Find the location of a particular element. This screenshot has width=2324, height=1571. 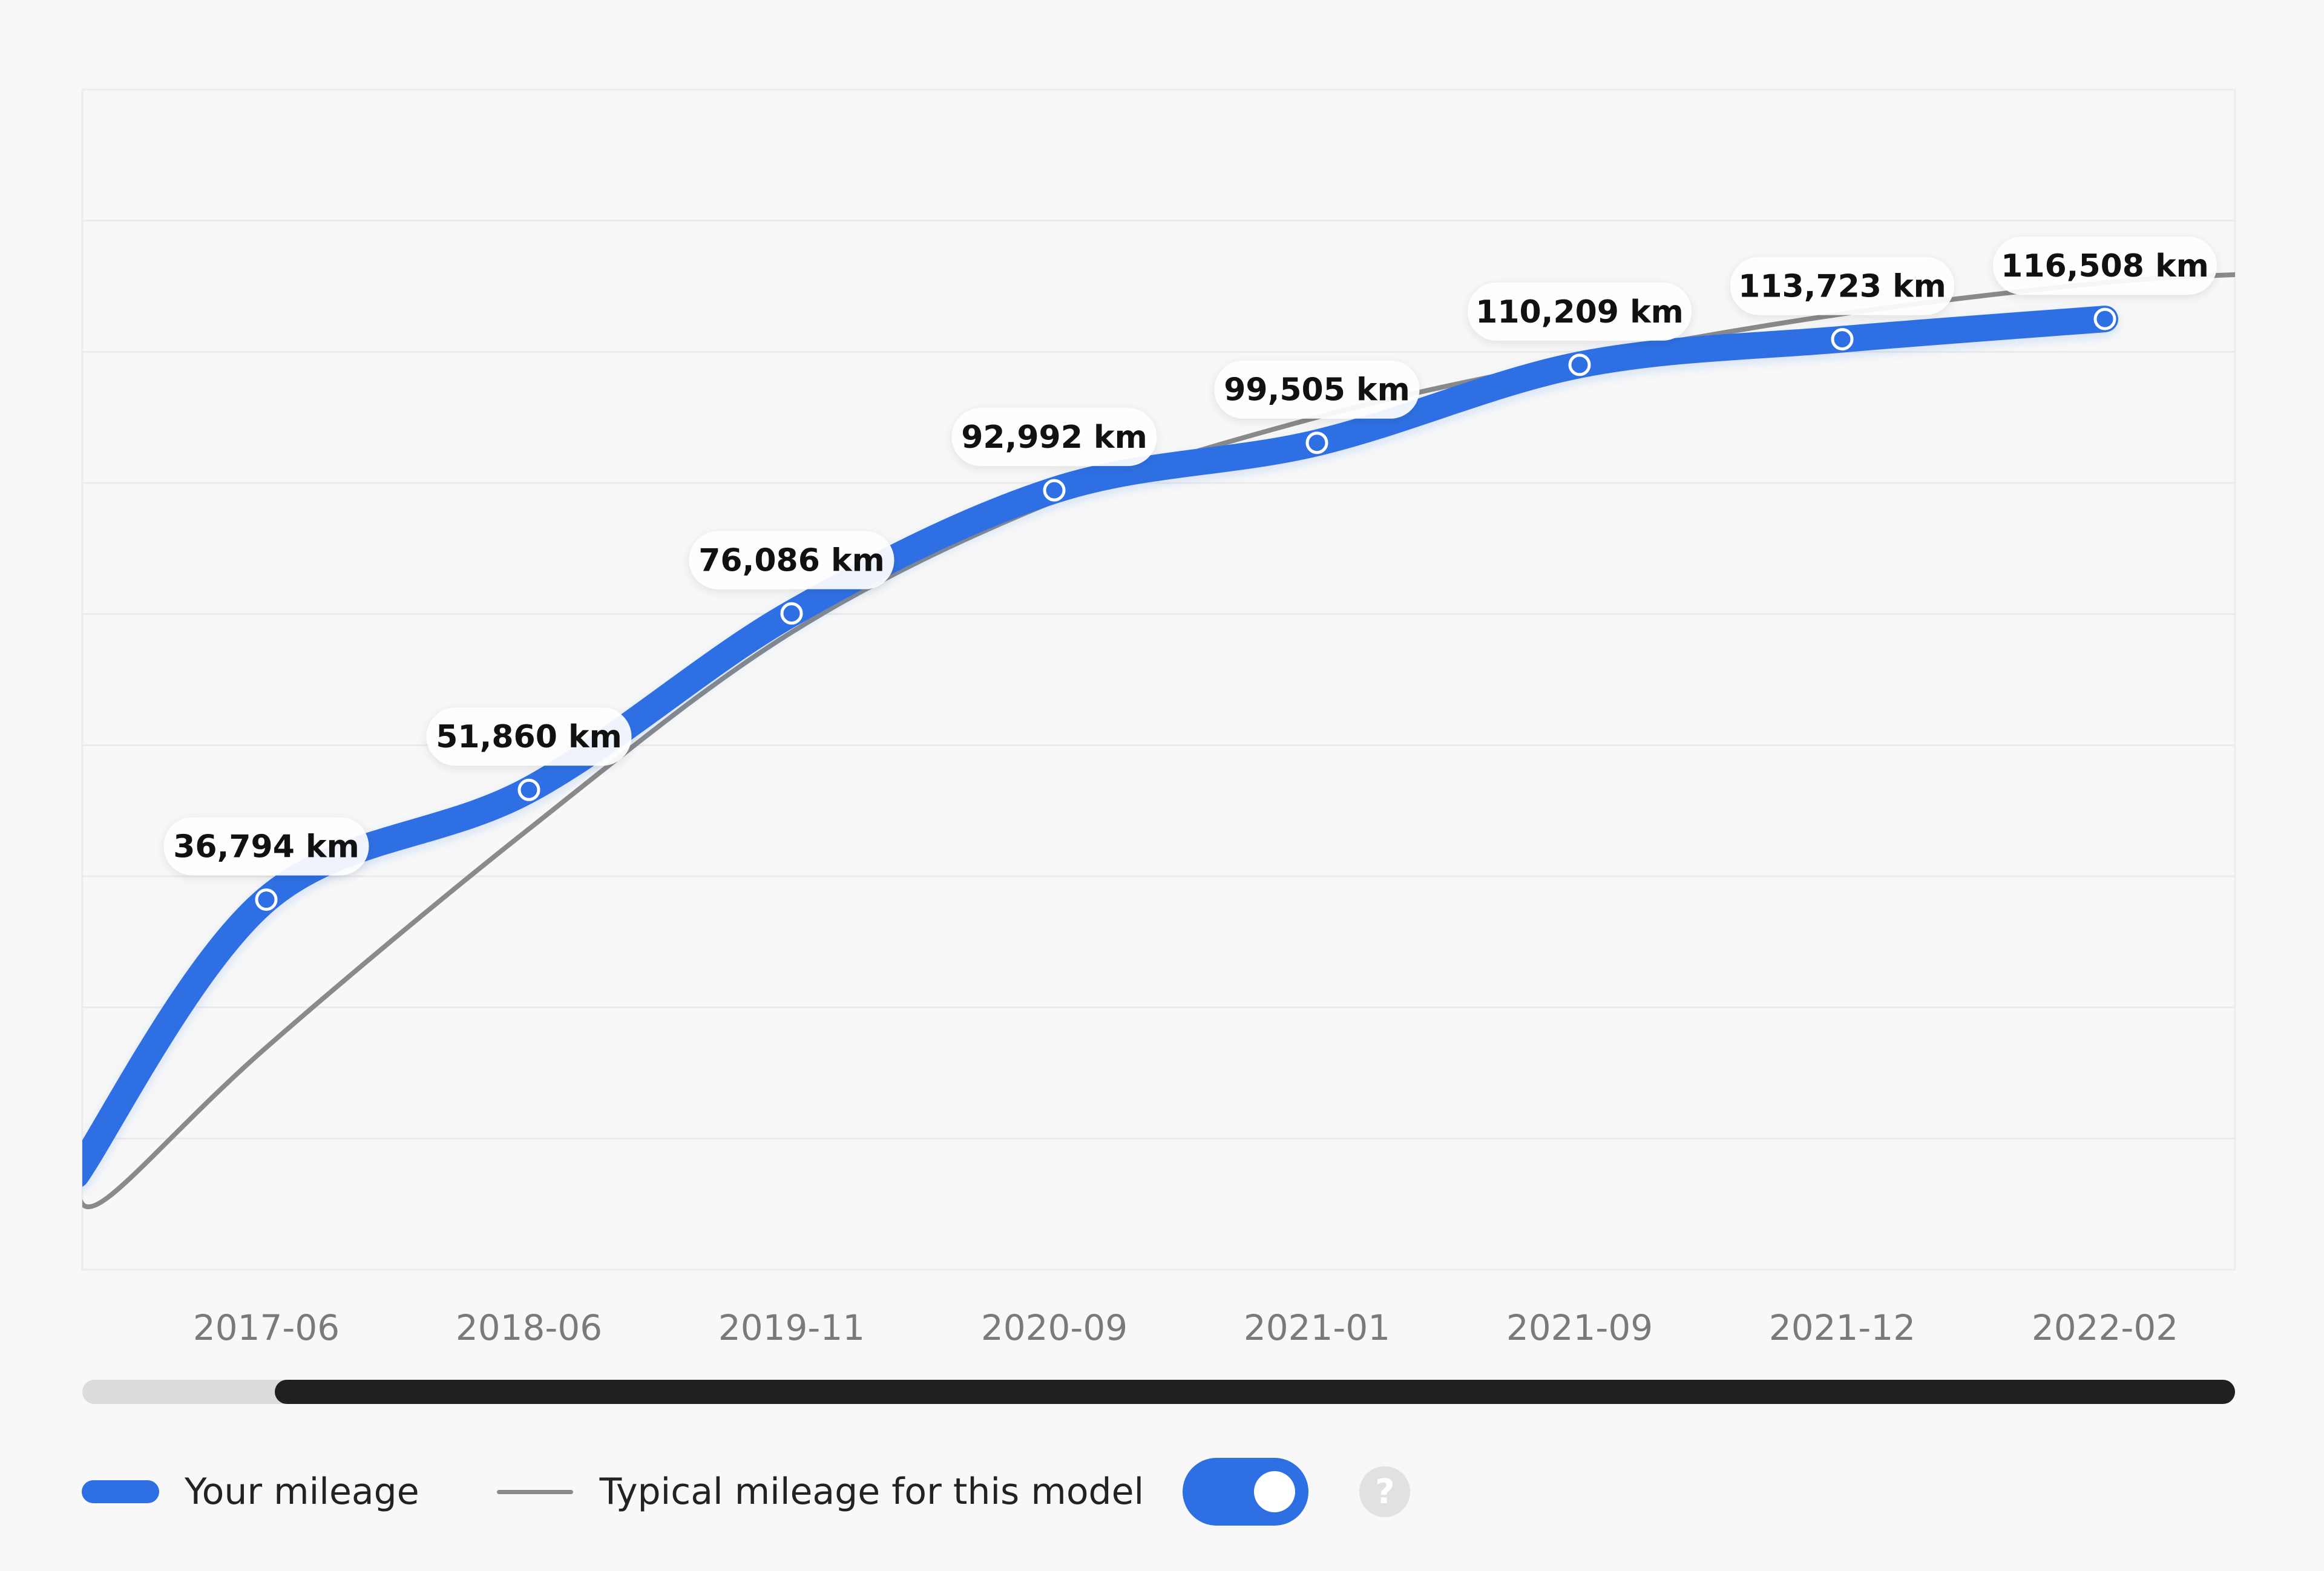

data-label-2021-01: 99,505 km is located at coordinates (1317, 390).